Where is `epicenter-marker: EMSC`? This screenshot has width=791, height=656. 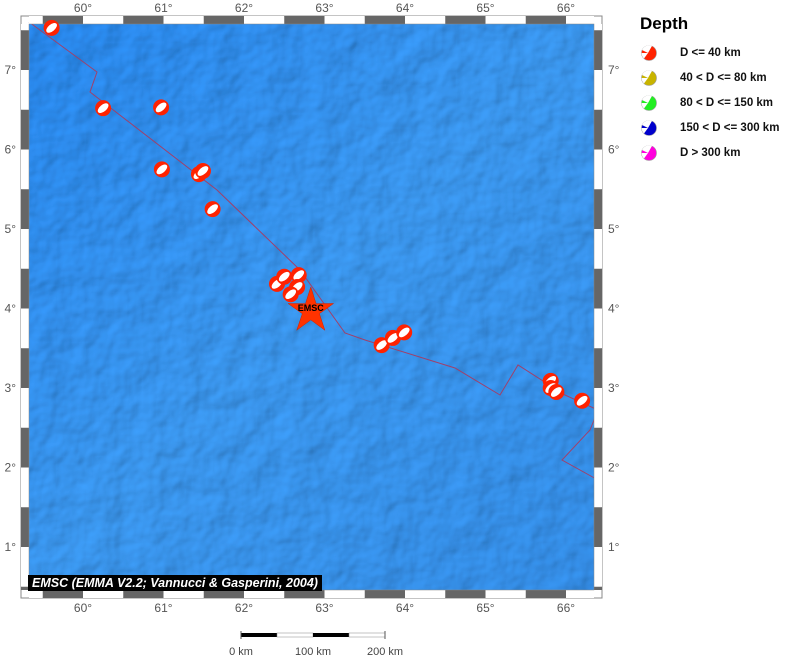
epicenter-marker: EMSC is located at coordinates (311, 308).